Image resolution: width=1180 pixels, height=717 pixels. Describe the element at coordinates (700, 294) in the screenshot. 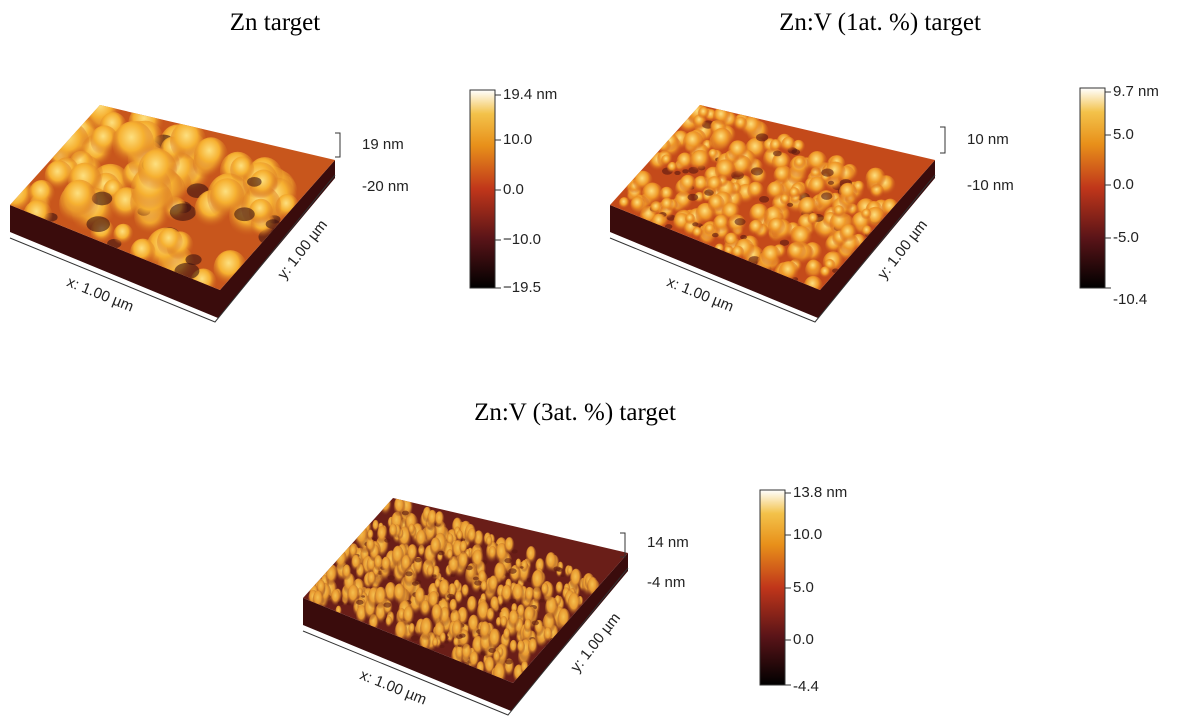

I see `x-axis-label: x: 1.00 µm` at that location.